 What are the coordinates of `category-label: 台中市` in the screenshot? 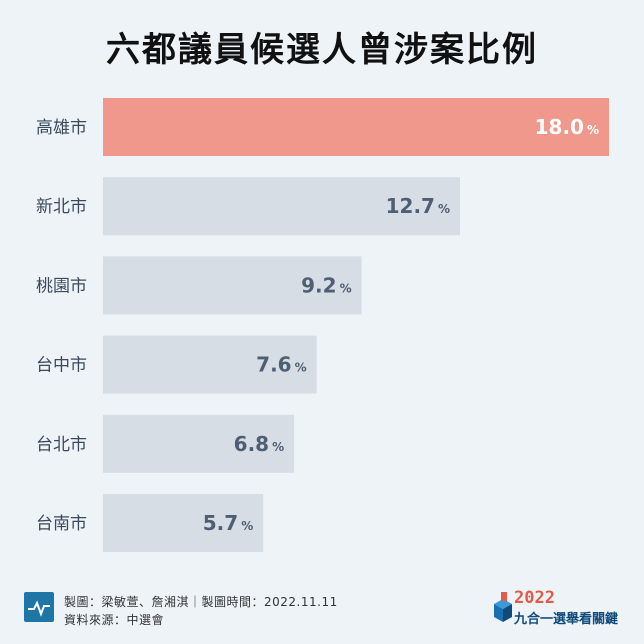 It's located at (61, 366).